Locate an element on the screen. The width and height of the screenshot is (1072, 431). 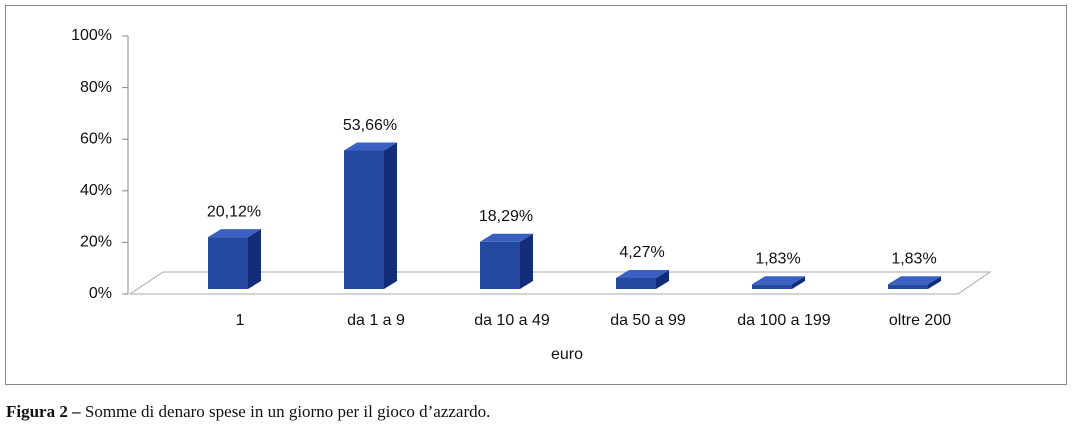
x-axis-title: euro is located at coordinates (567, 354).